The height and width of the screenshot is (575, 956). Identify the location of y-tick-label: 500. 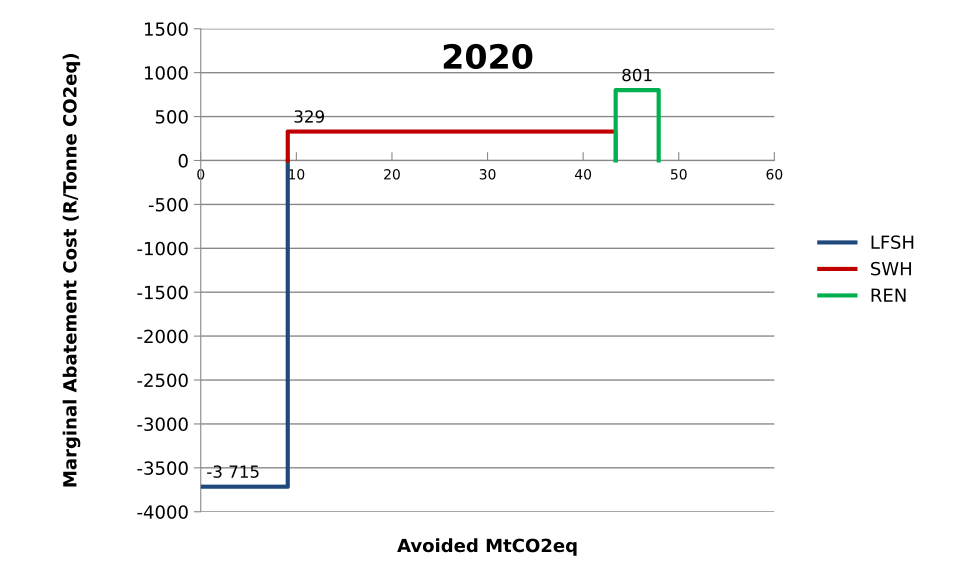
(172, 117).